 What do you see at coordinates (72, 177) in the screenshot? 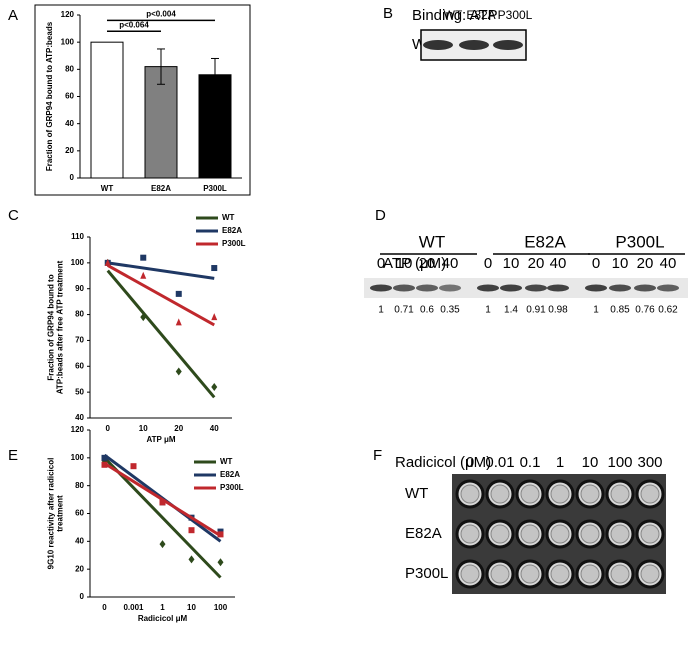
I see `y-tick-label: 0` at bounding box center [72, 177].